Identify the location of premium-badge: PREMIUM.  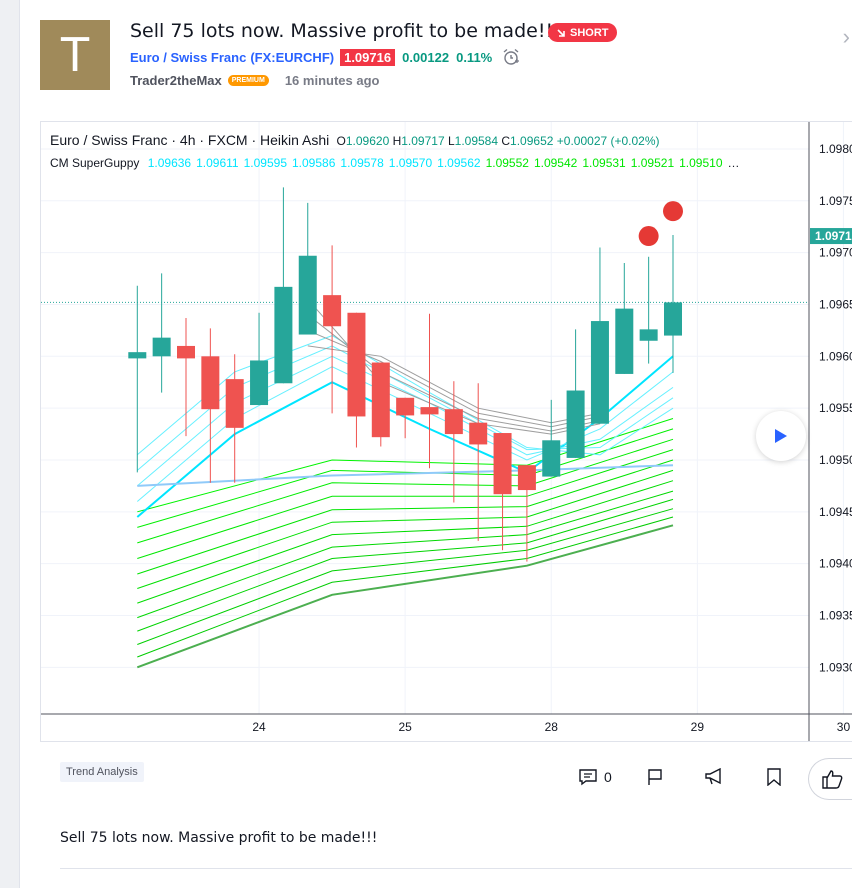
(248, 80).